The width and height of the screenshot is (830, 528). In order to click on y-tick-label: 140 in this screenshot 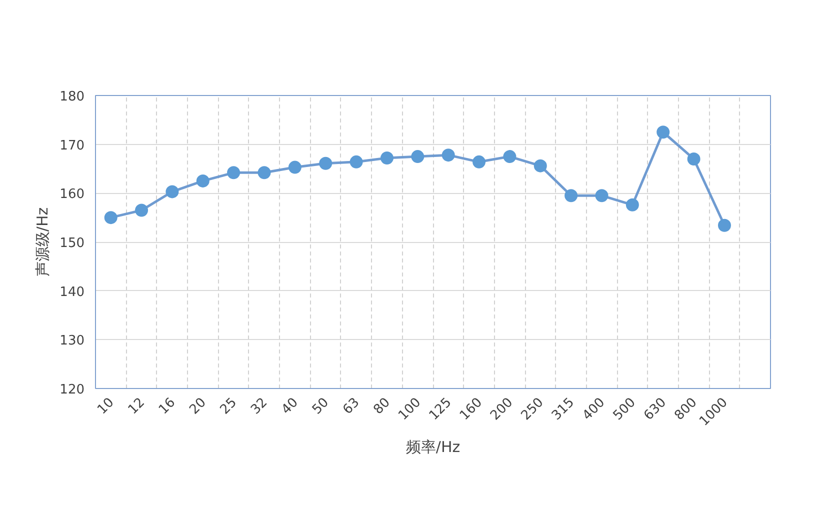, I will do `click(72, 292)`.